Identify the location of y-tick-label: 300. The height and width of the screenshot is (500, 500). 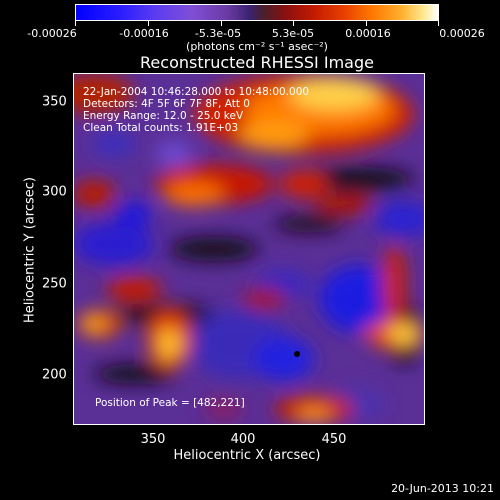
(54, 192).